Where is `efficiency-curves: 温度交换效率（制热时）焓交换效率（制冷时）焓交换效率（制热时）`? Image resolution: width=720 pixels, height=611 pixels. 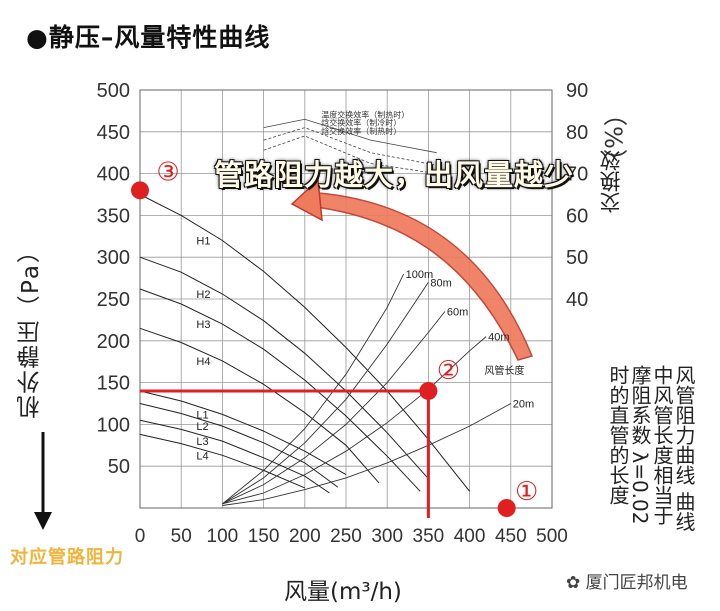 efficiency-curves: 温度交换效率（制热时）焓交换效率（制冷时）焓交换效率（制热时） is located at coordinates (350, 141).